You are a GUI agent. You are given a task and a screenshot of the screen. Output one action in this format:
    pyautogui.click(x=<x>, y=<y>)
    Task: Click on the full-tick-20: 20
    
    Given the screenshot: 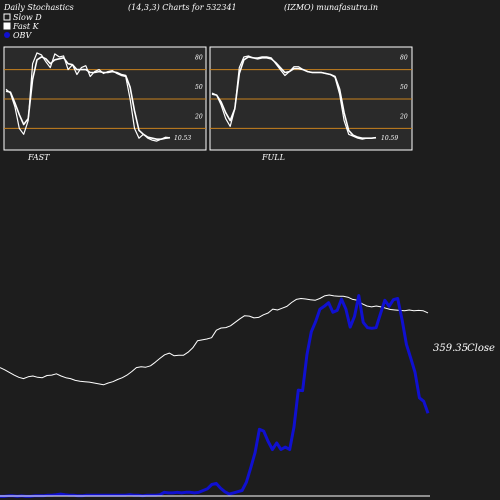 What is the action you would take?
    pyautogui.click(x=403, y=116)
    